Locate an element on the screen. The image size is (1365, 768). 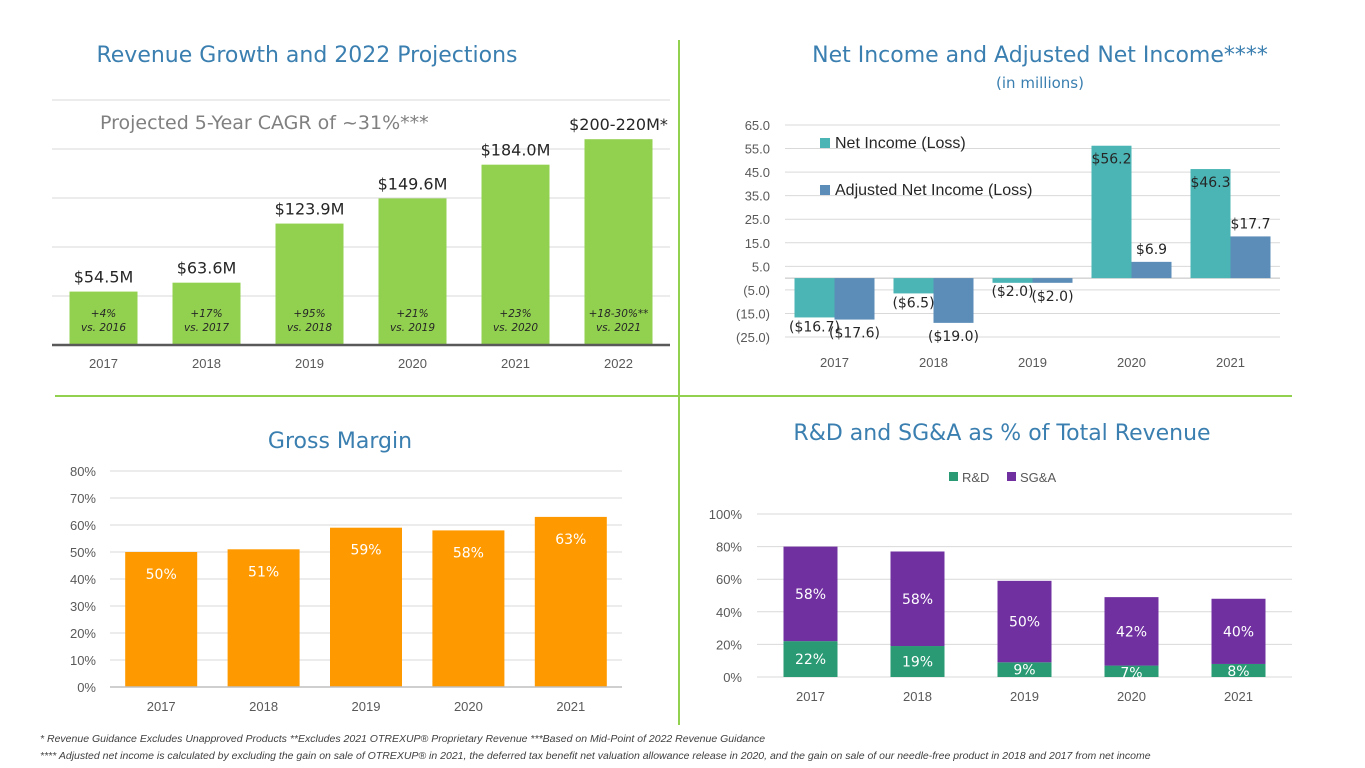
rd-sga-value-label: 9% is located at coordinates (1024, 670).